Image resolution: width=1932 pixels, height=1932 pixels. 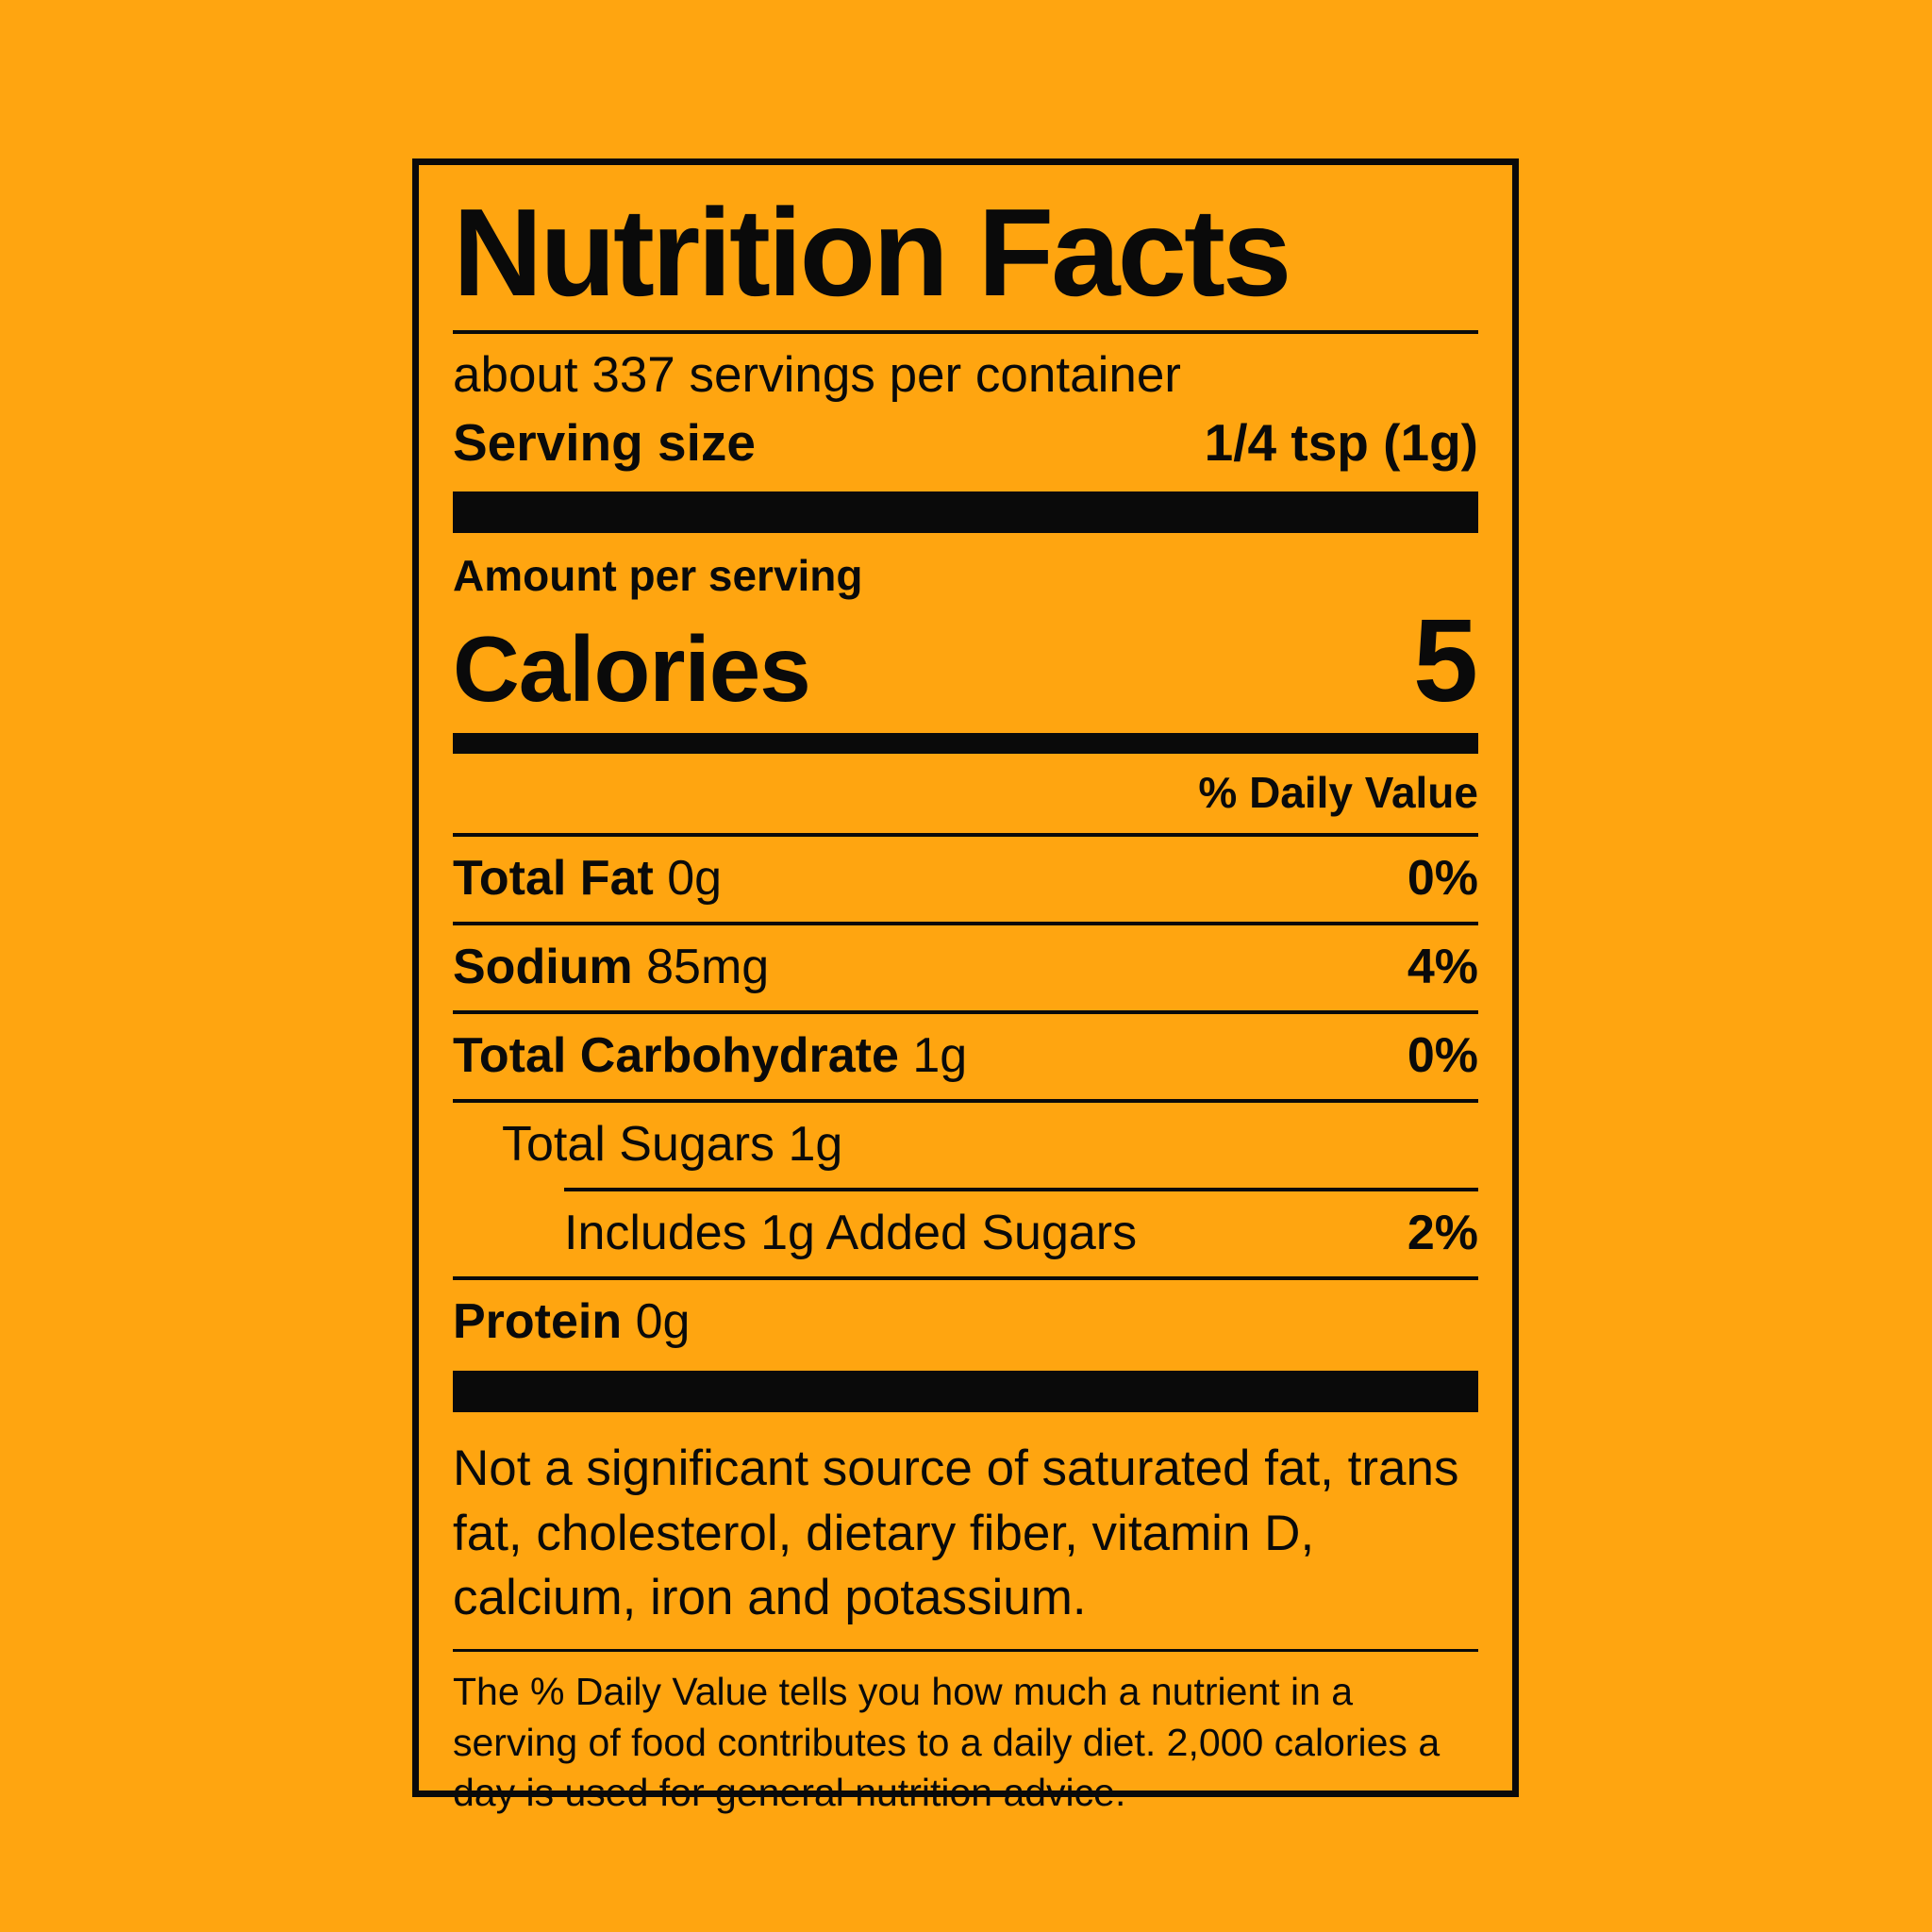 I want to click on total-sugars-row: Total Sugars 1g, so click(x=672, y=1145).